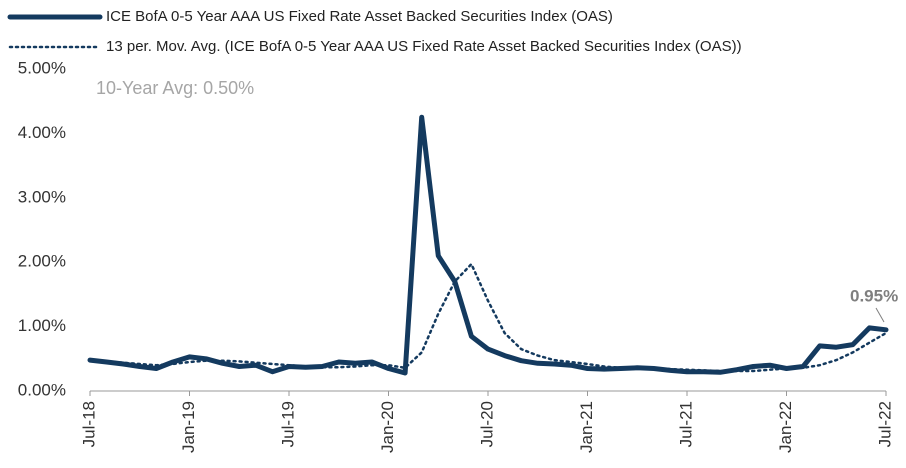 The height and width of the screenshot is (468, 906). What do you see at coordinates (42, 325) in the screenshot?
I see `y-tick-label: 1.00%` at bounding box center [42, 325].